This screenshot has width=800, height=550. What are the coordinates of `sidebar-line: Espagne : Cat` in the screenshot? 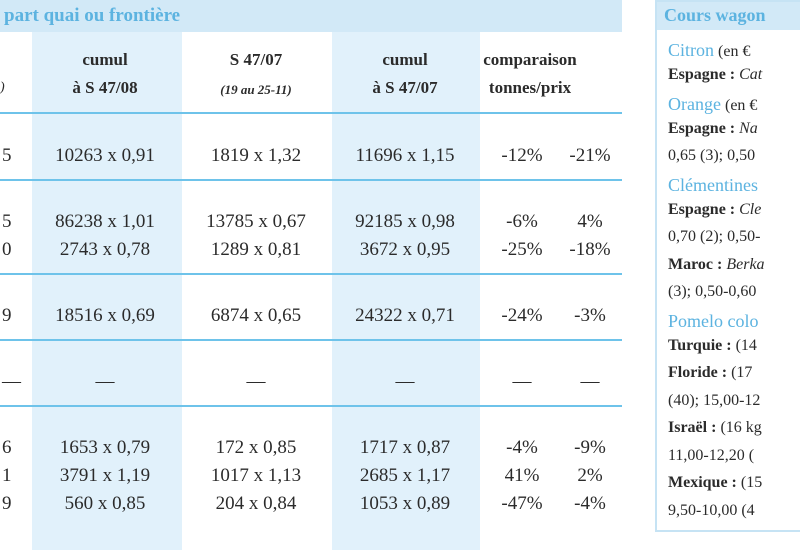 It's located at (715, 75).